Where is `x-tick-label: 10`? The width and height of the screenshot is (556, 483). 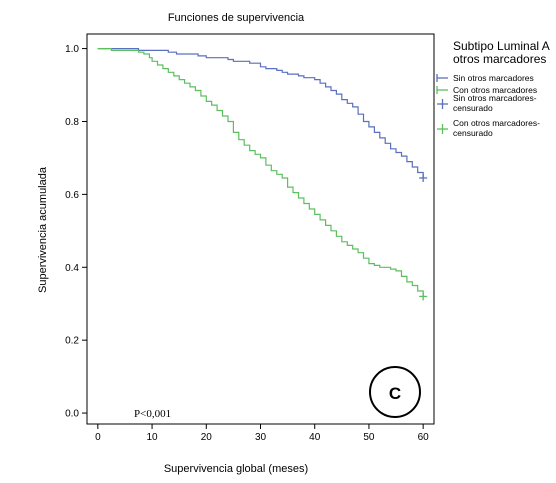 x-tick-label: 10 is located at coordinates (153, 437).